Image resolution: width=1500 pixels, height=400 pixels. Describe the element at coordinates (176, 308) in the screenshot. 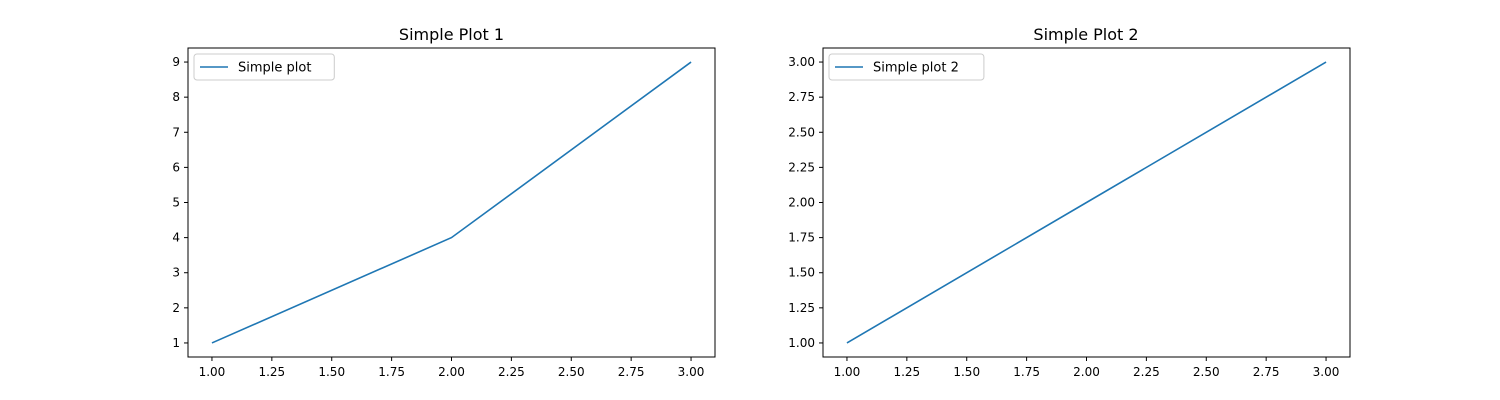

I see `y-tick-label-1-1: 2` at that location.